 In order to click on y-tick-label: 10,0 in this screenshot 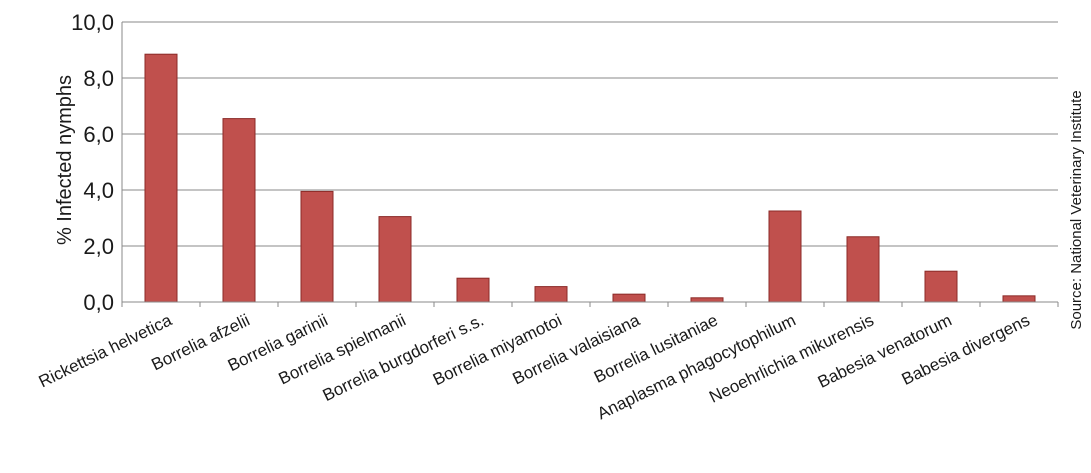, I will do `click(92, 22)`.